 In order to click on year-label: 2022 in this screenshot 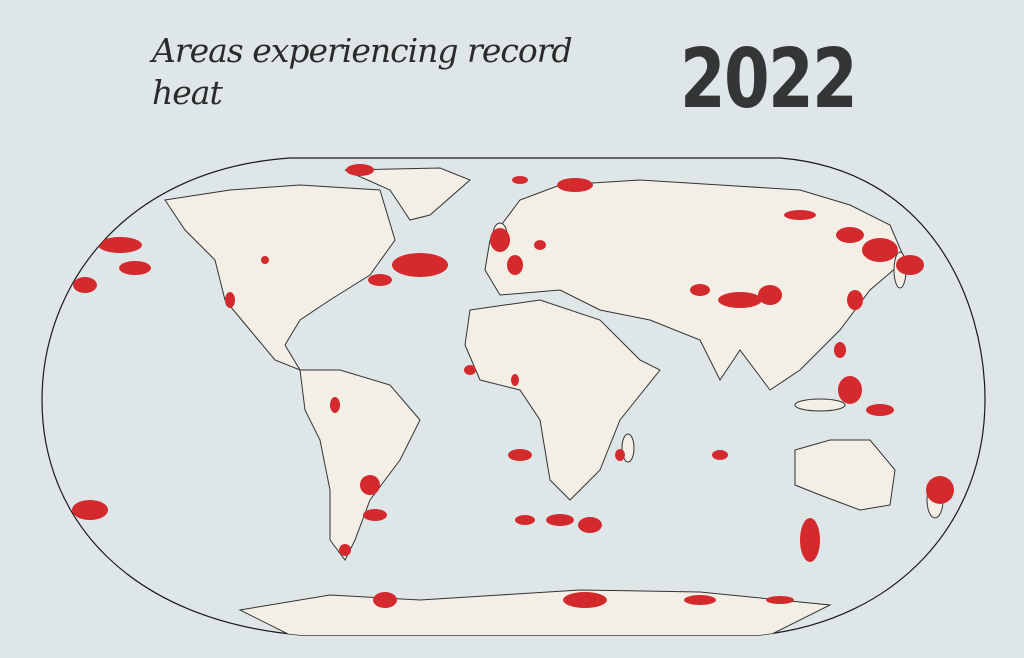, I will do `click(769, 79)`.